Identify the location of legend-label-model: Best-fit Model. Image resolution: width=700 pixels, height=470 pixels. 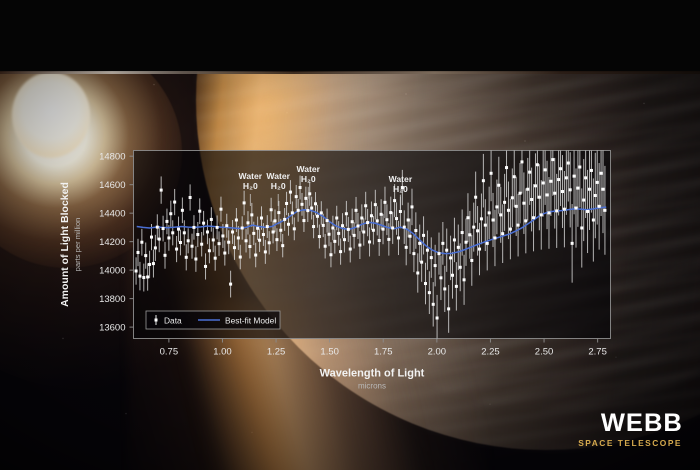
(250, 321).